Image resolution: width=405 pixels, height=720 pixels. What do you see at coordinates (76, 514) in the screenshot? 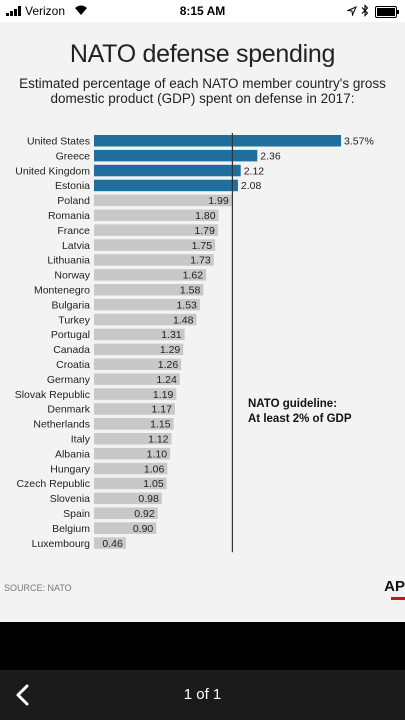
I see `category-label: Spain` at bounding box center [76, 514].